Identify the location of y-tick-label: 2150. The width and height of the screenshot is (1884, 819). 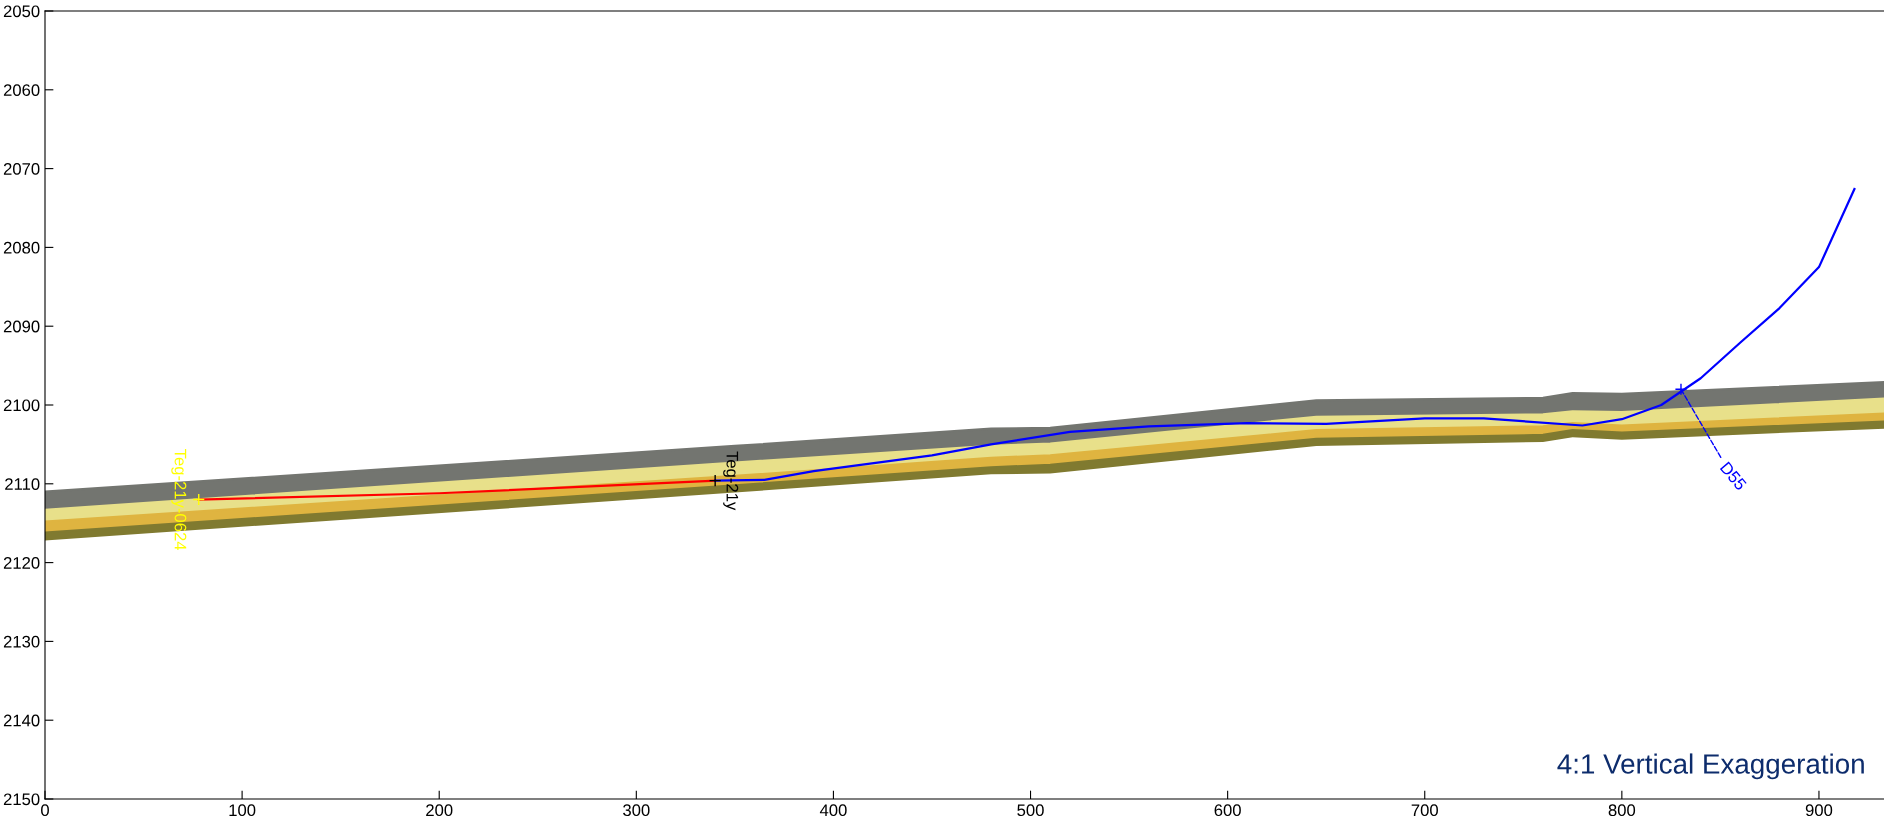
(21, 799).